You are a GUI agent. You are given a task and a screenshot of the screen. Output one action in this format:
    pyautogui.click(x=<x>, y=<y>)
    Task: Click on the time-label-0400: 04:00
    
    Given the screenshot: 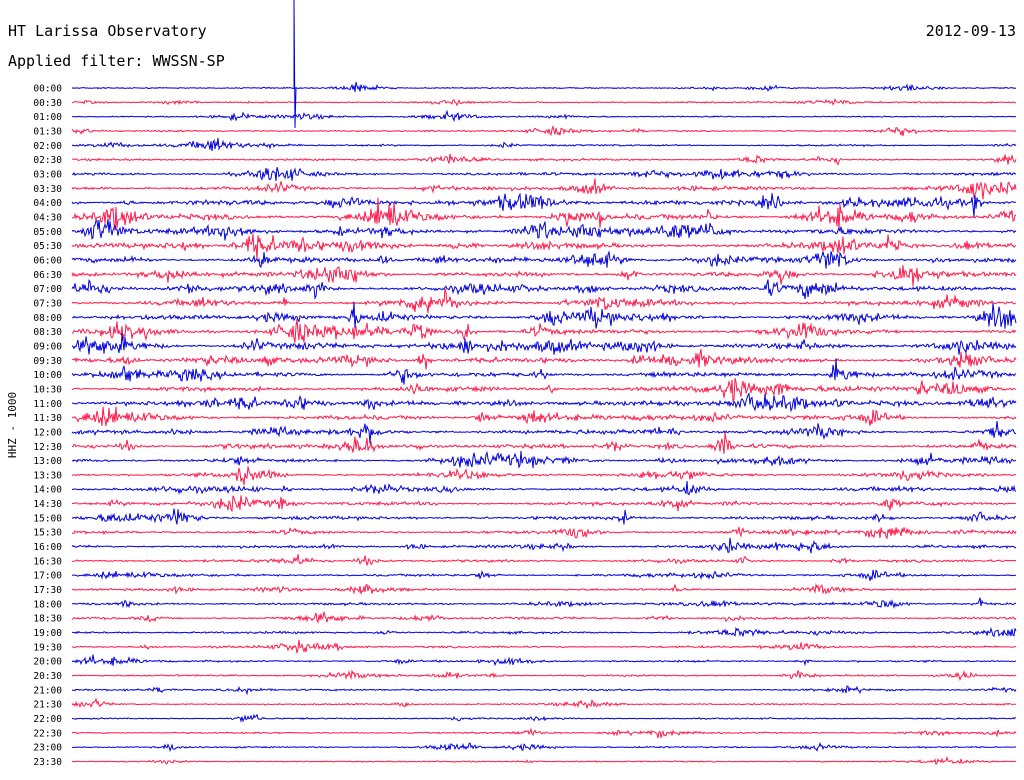 What is the action you would take?
    pyautogui.click(x=47, y=203)
    